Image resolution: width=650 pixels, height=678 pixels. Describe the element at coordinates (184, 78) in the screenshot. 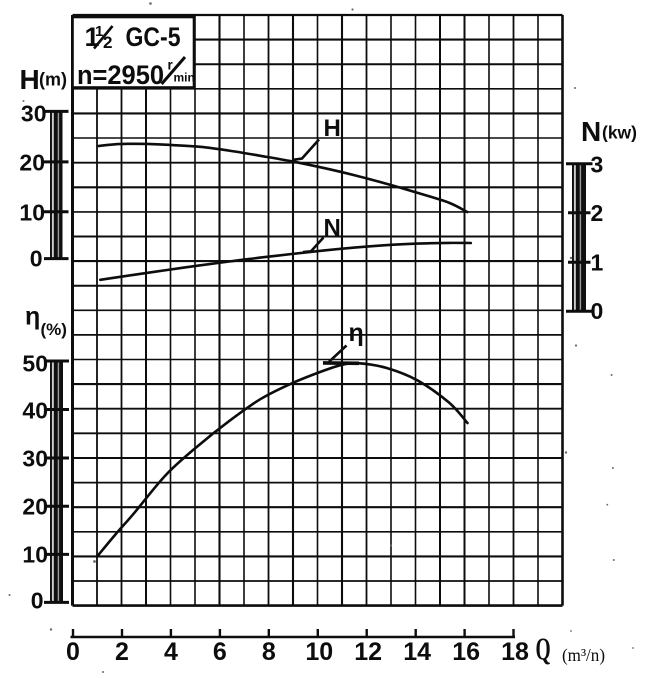

I see `svg-text: min` at that location.